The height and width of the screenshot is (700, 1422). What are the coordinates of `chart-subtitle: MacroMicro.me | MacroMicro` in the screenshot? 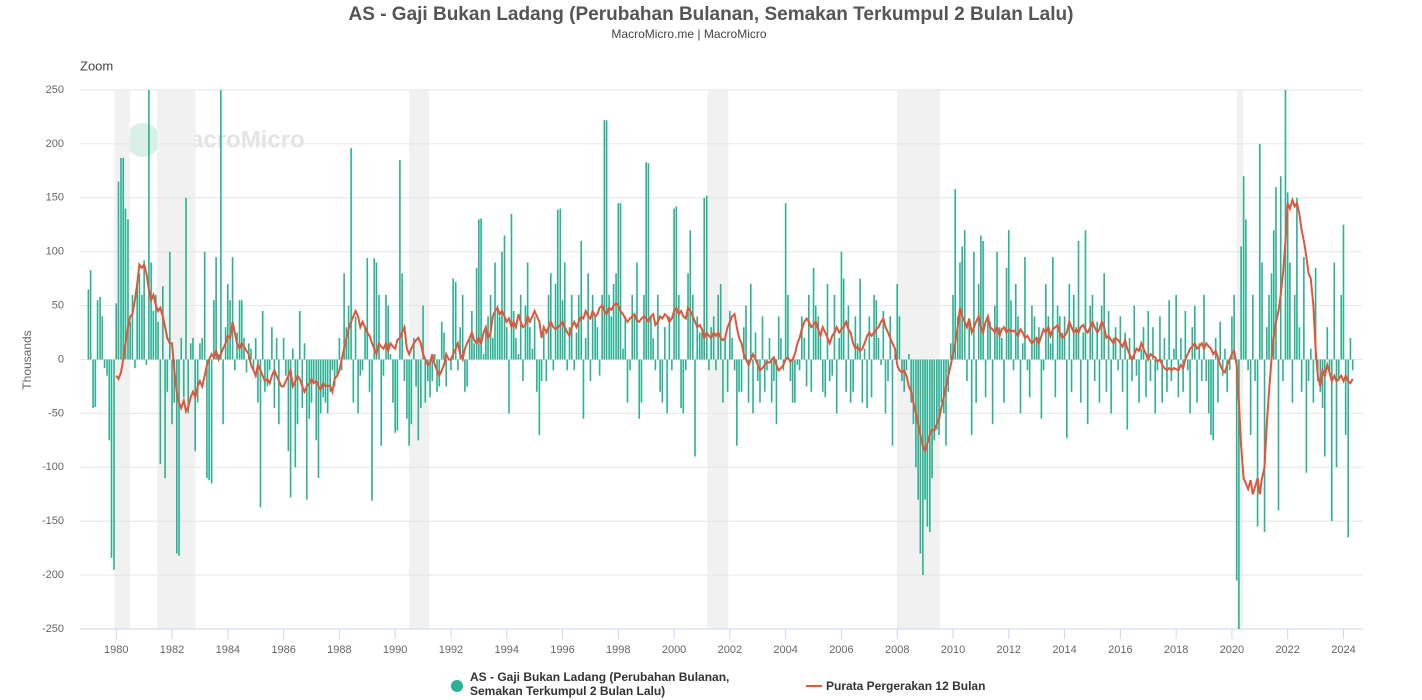 It's located at (688, 34).